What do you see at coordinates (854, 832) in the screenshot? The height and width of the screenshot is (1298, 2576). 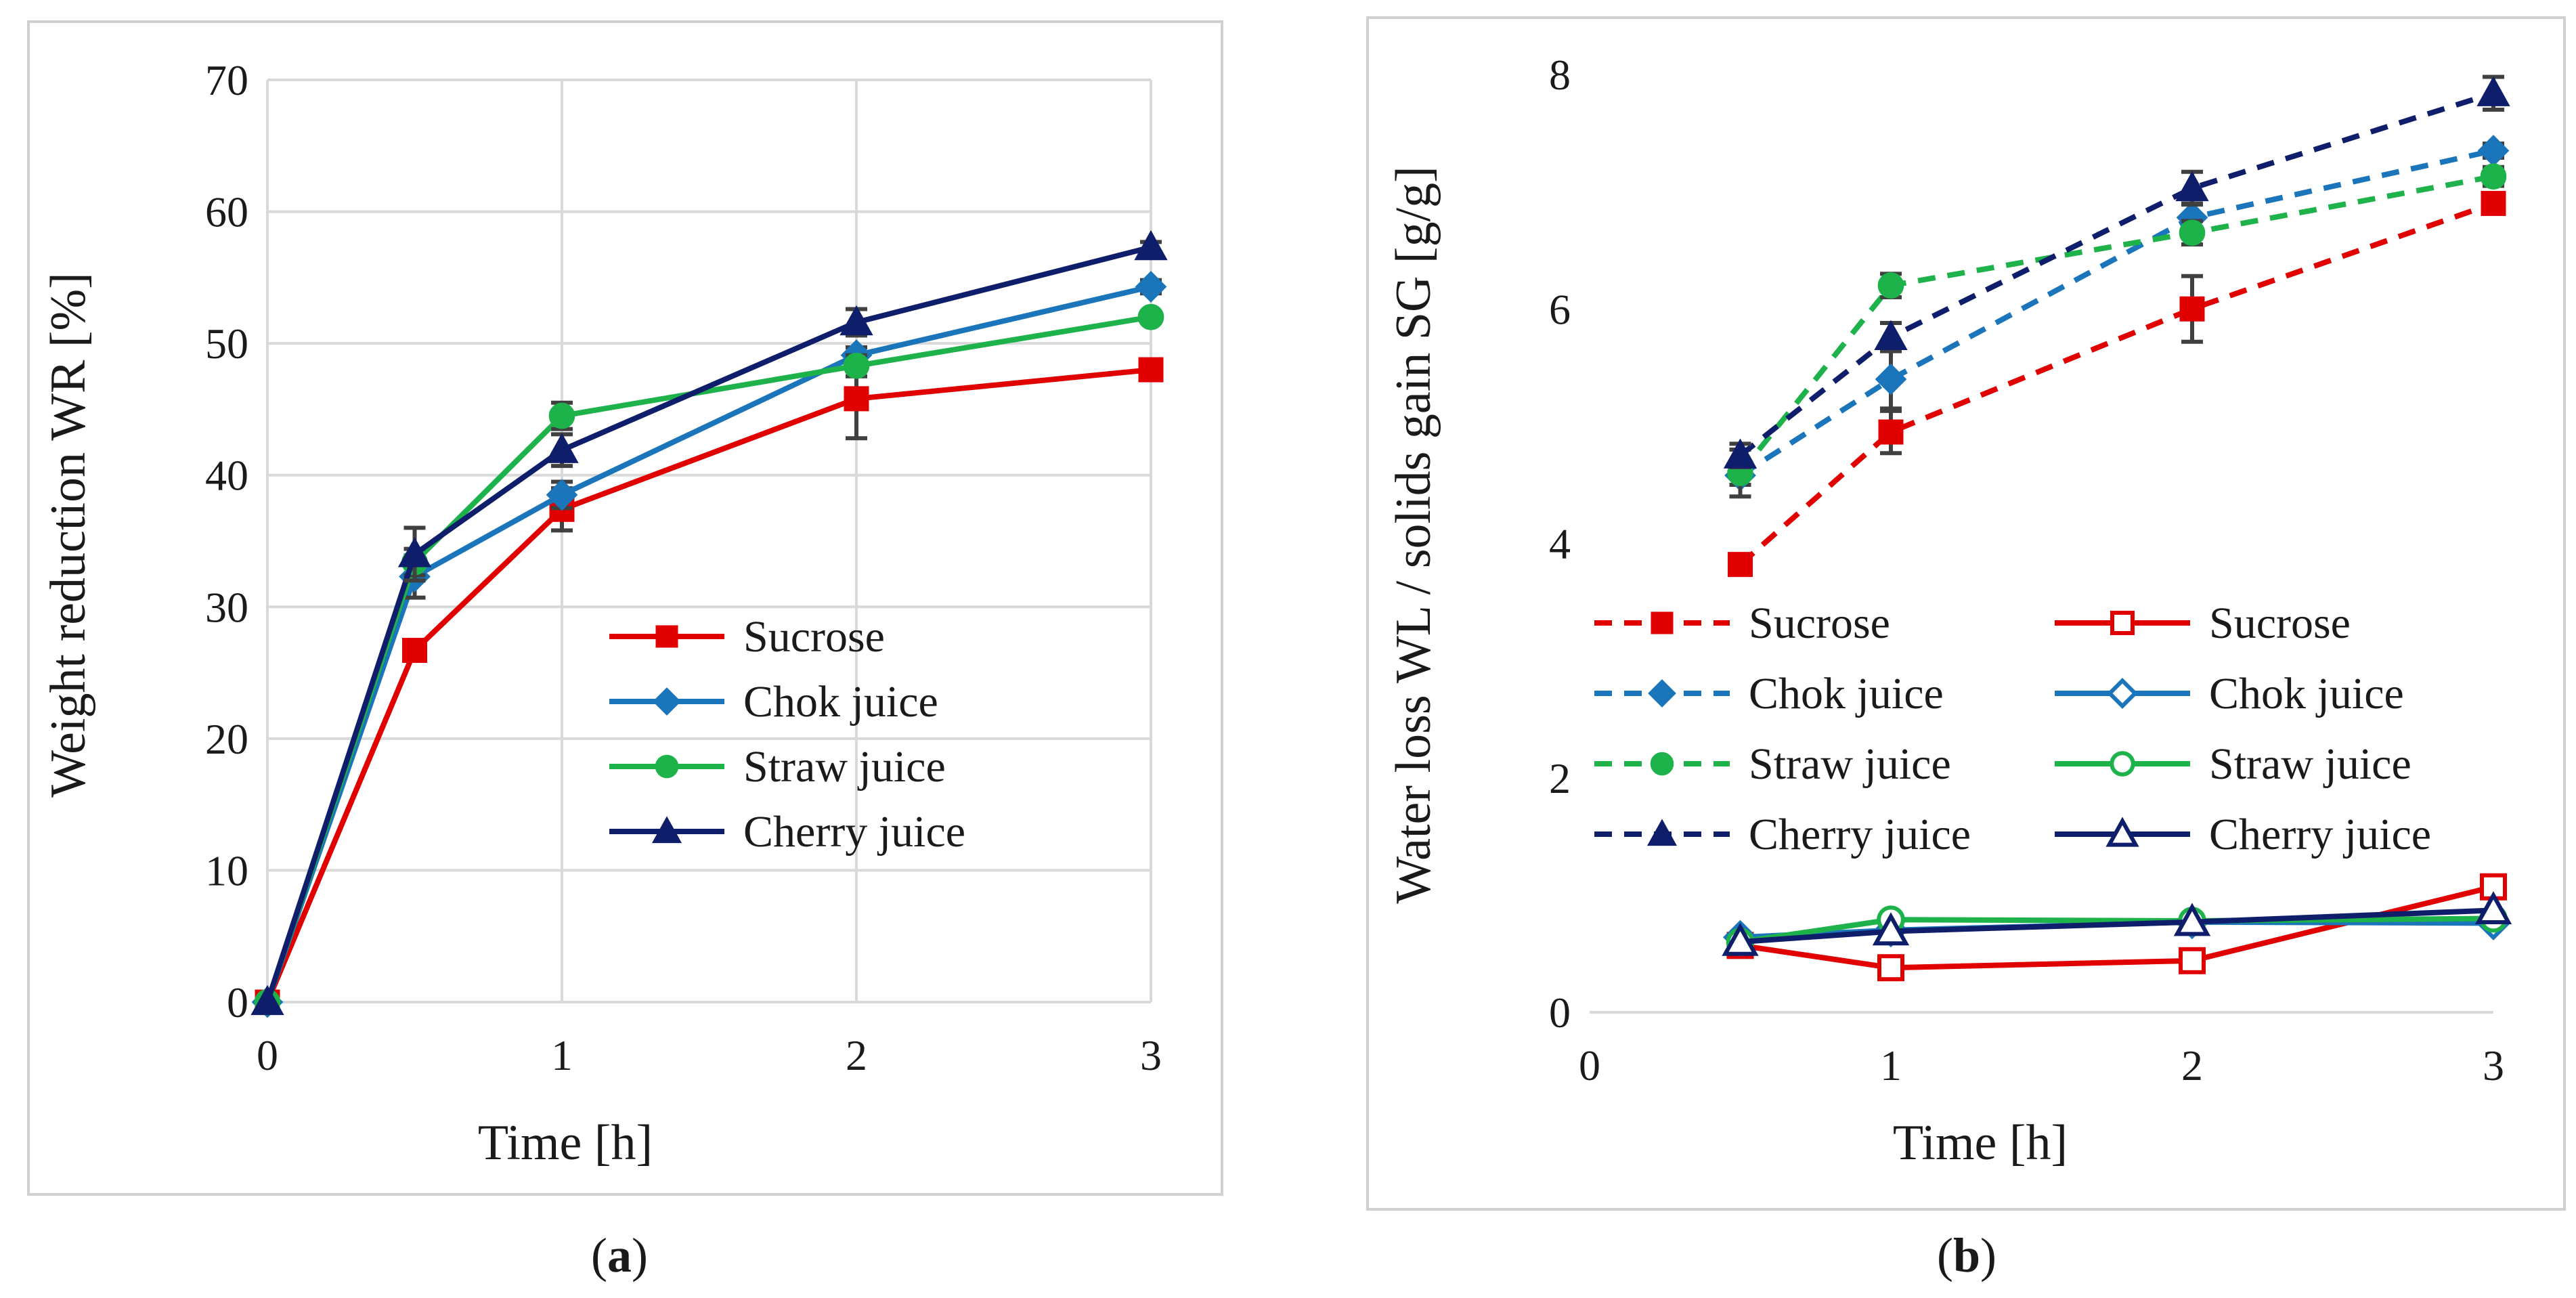 I see `panel-a-legend-cherry-juice-label: Cherry juice` at bounding box center [854, 832].